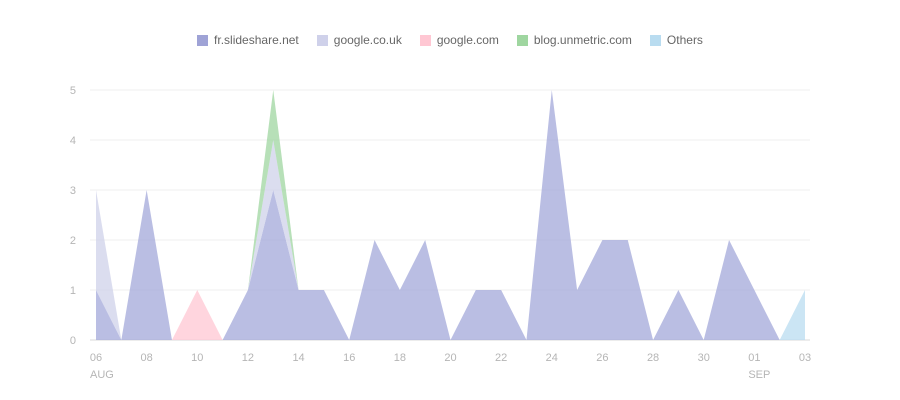 Image resolution: width=900 pixels, height=400 pixels. I want to click on legend-label: google.com, so click(467, 40).